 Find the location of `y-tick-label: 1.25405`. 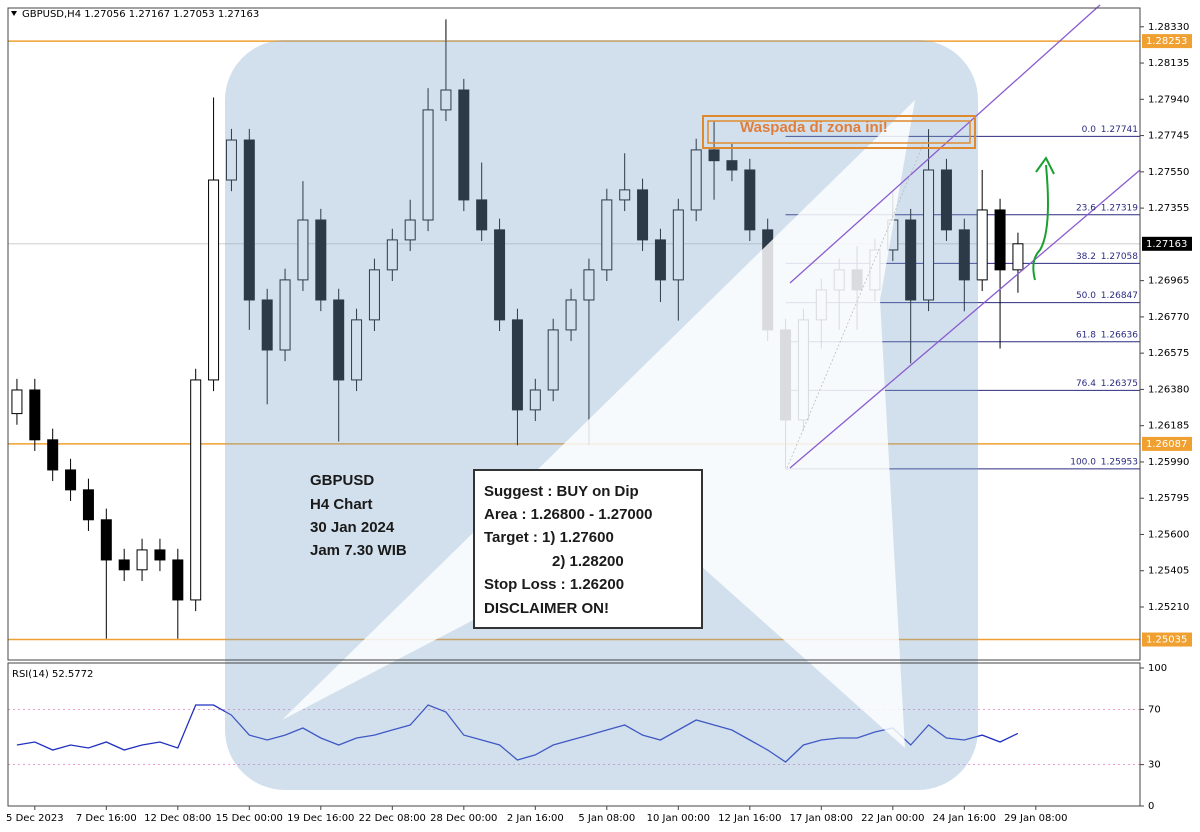

y-tick-label: 1.25405 is located at coordinates (1168, 571).